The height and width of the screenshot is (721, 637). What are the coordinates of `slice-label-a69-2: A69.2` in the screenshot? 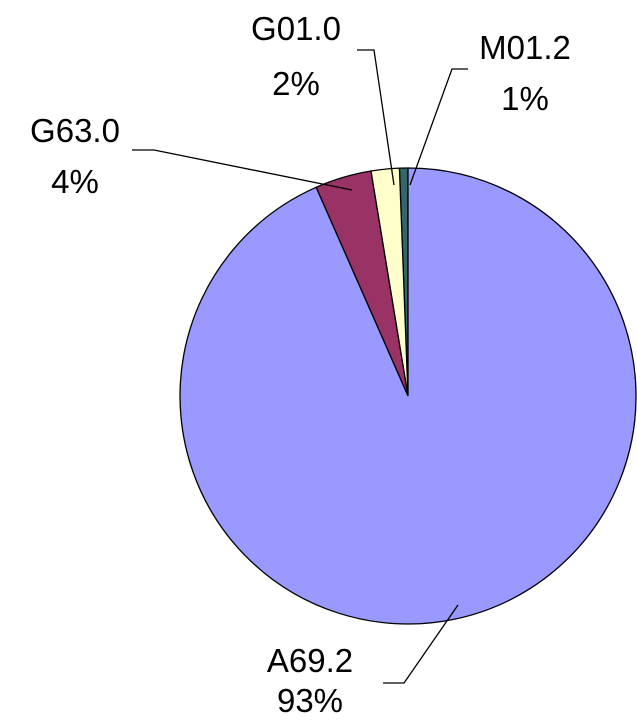 It's located at (310, 660).